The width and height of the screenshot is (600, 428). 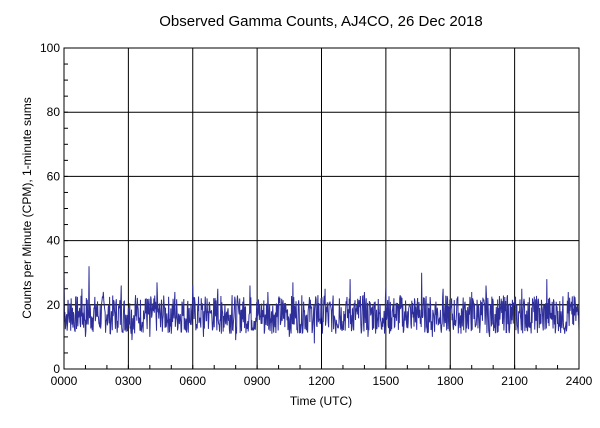 What do you see at coordinates (579, 381) in the screenshot?
I see `x-tick-label: 2400` at bounding box center [579, 381].